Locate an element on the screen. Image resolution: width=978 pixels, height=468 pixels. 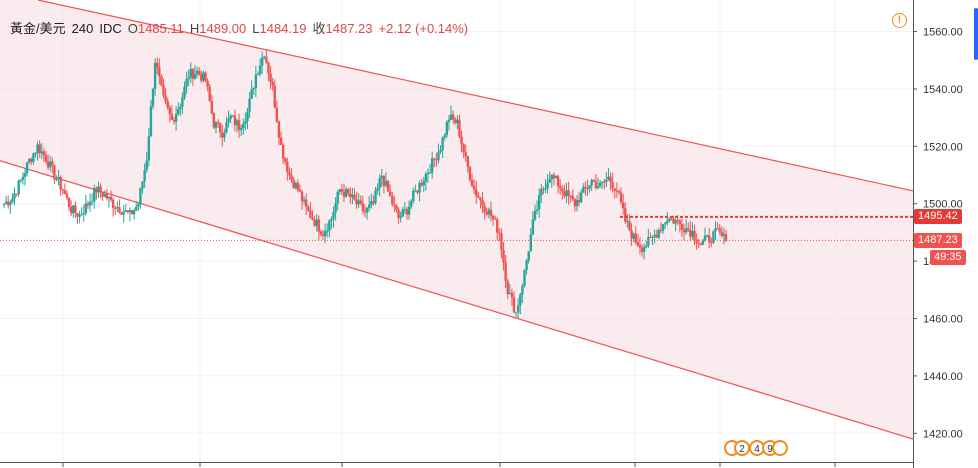
alert-icon: ! is located at coordinates (899, 20).